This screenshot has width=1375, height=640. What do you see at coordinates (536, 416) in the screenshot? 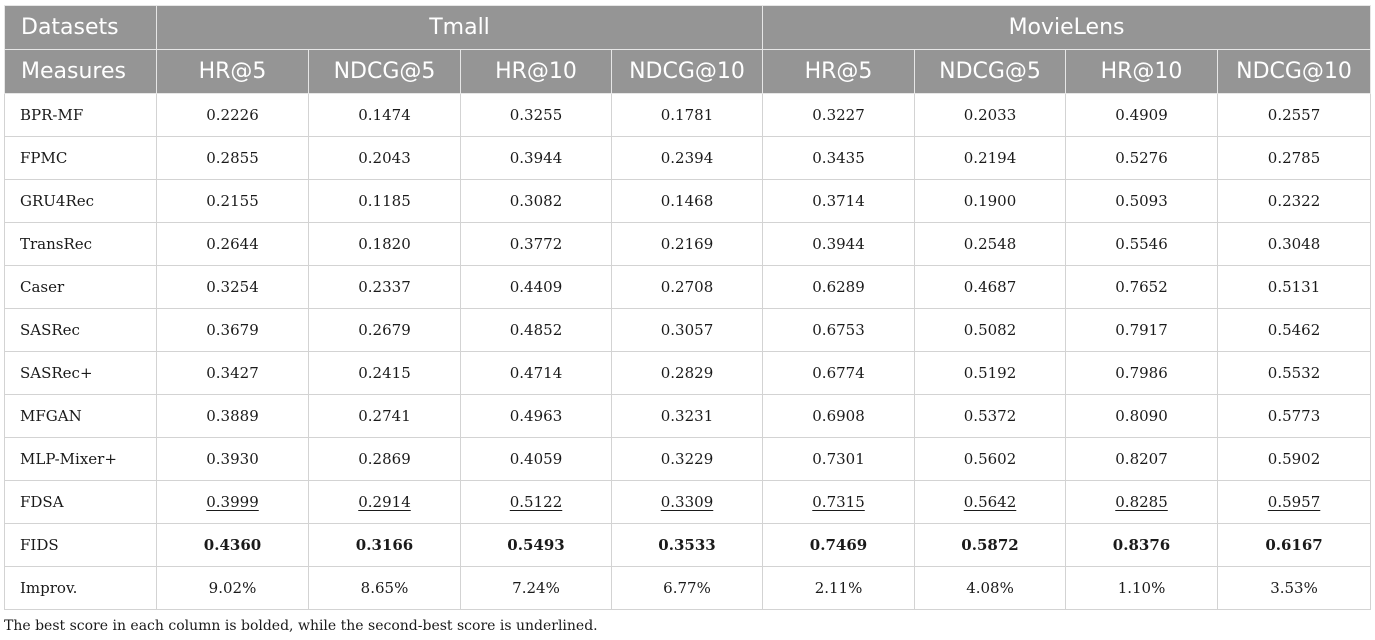
I see `score-cell: 0.4963` at bounding box center [536, 416].